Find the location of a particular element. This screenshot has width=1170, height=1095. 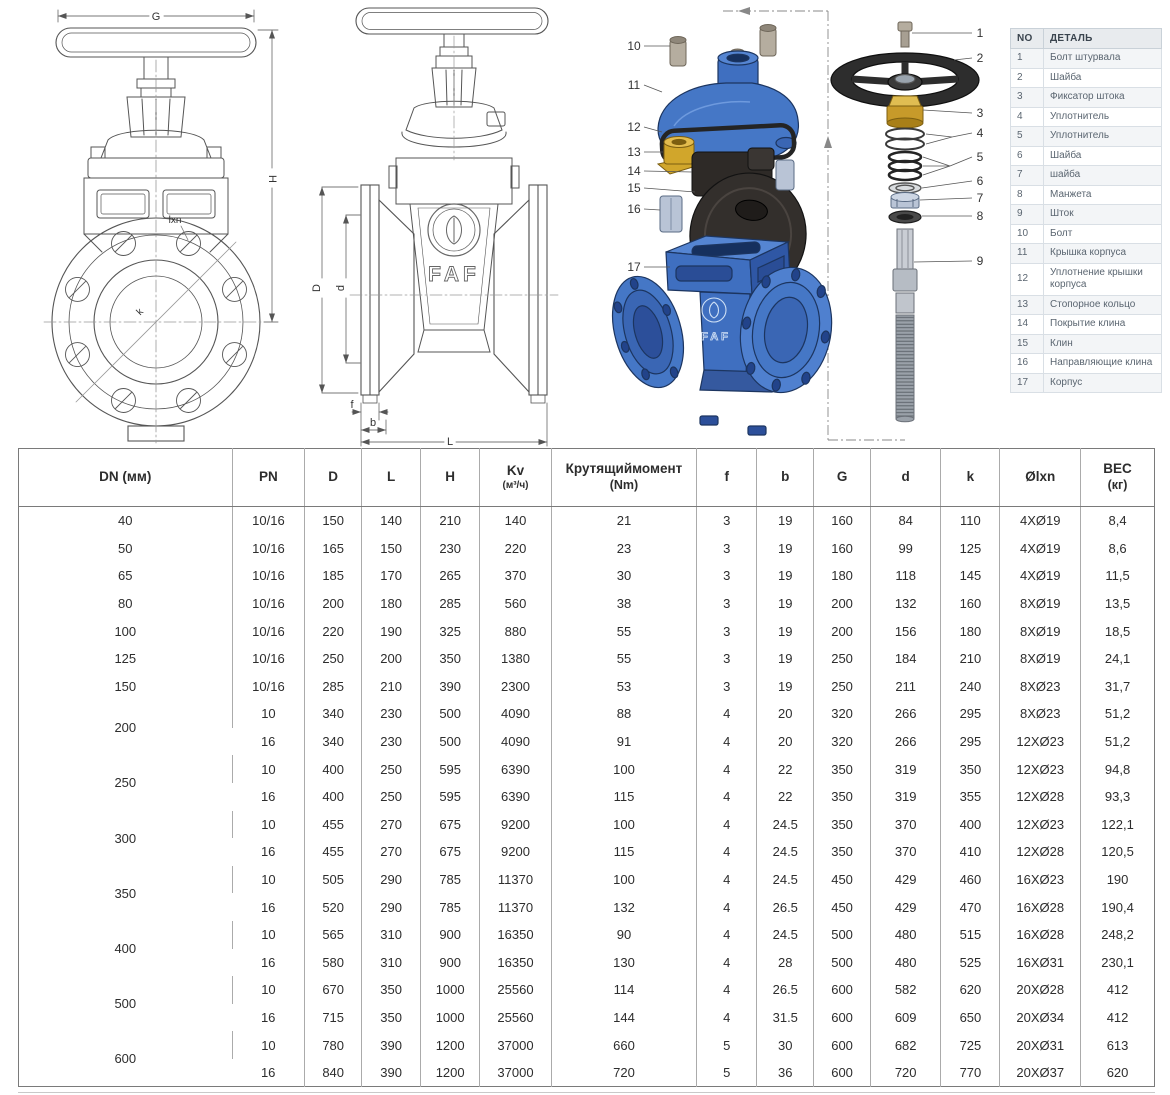

part-name: Болт is located at coordinates (1102, 233).